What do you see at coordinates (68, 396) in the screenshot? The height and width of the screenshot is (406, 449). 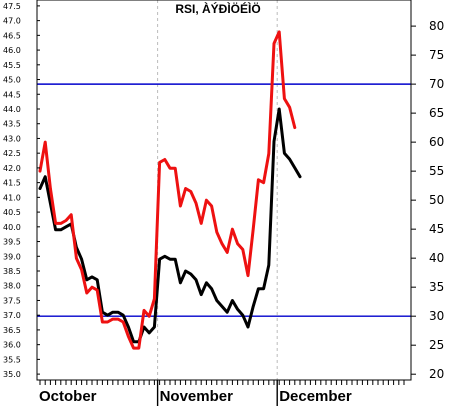 I see `month-label: October` at bounding box center [68, 396].